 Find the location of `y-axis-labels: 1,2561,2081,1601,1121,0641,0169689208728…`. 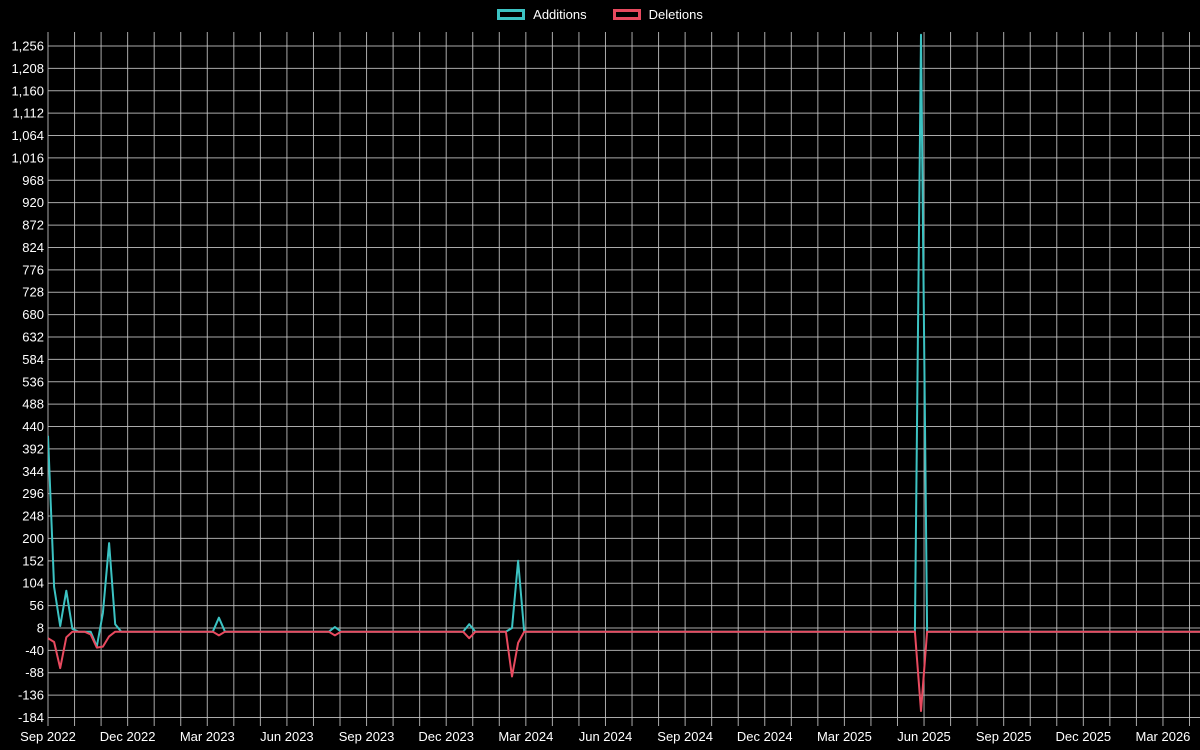

y-axis-labels: 1,2561,2081,1601,1121,0641,0169689208728… is located at coordinates (27, 382).